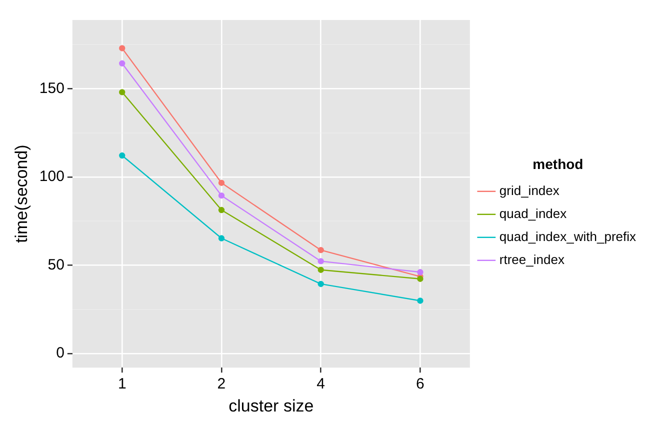 This screenshot has height=425, width=662. What do you see at coordinates (532, 259) in the screenshot?
I see `legend-label: rtree_index` at bounding box center [532, 259].